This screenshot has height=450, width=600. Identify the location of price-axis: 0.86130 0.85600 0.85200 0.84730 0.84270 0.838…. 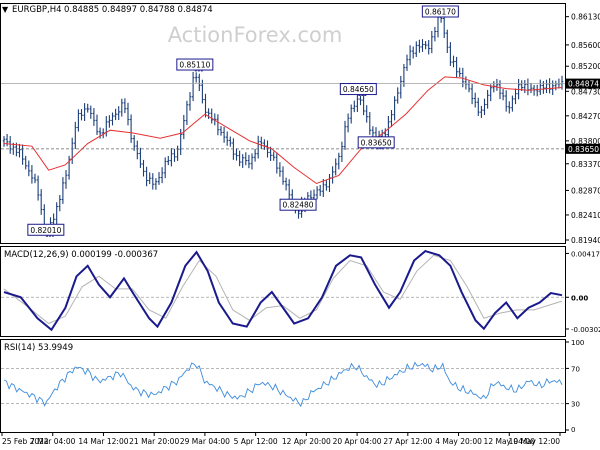
(582, 129).